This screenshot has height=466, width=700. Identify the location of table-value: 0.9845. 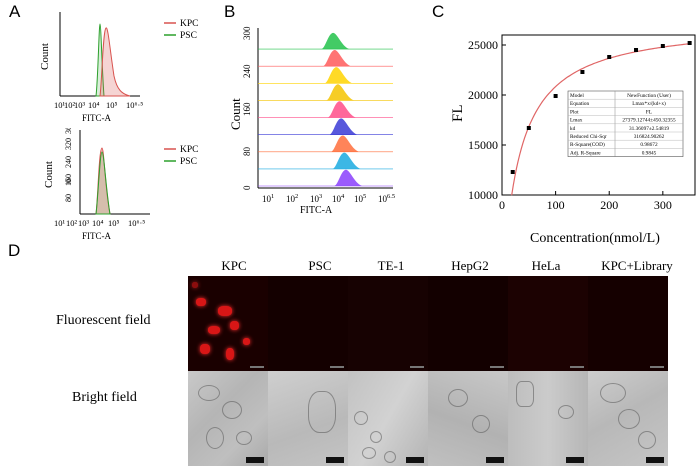
(649, 153).